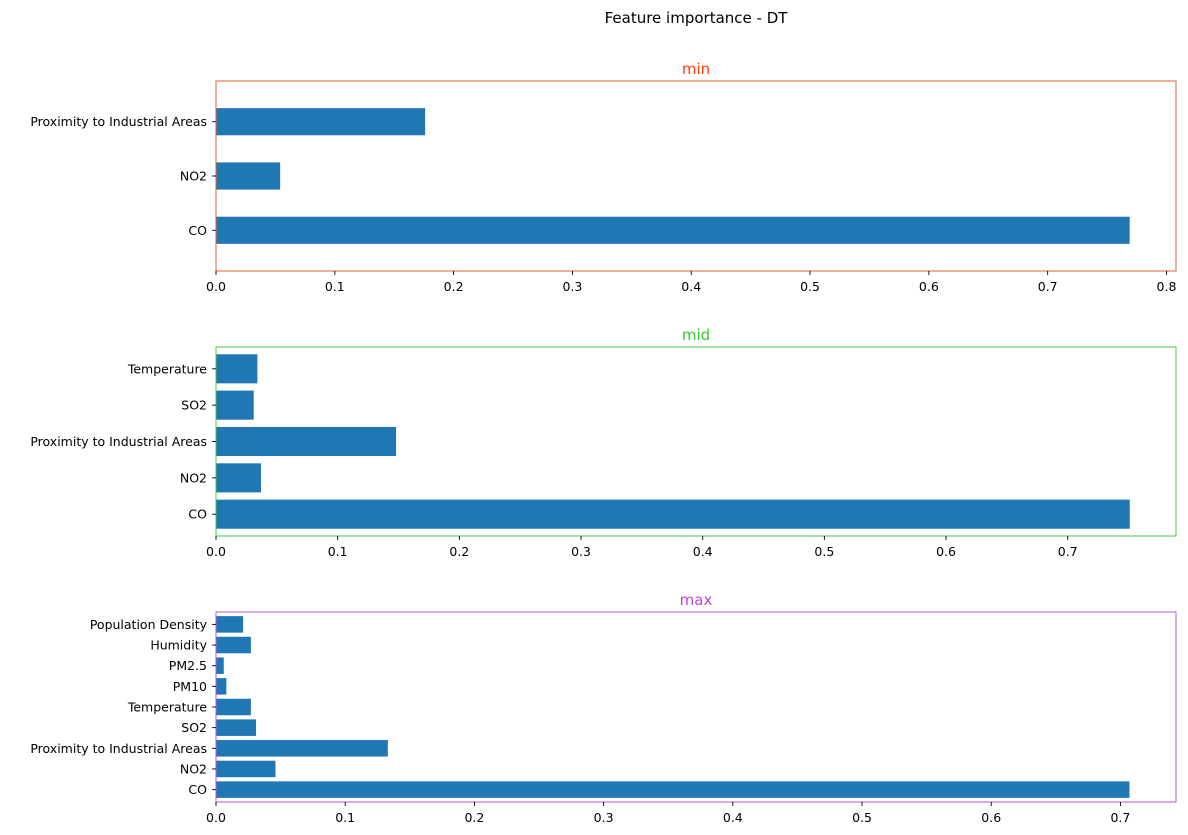  What do you see at coordinates (230, 624) in the screenshot?
I see `bar-population-density` at bounding box center [230, 624].